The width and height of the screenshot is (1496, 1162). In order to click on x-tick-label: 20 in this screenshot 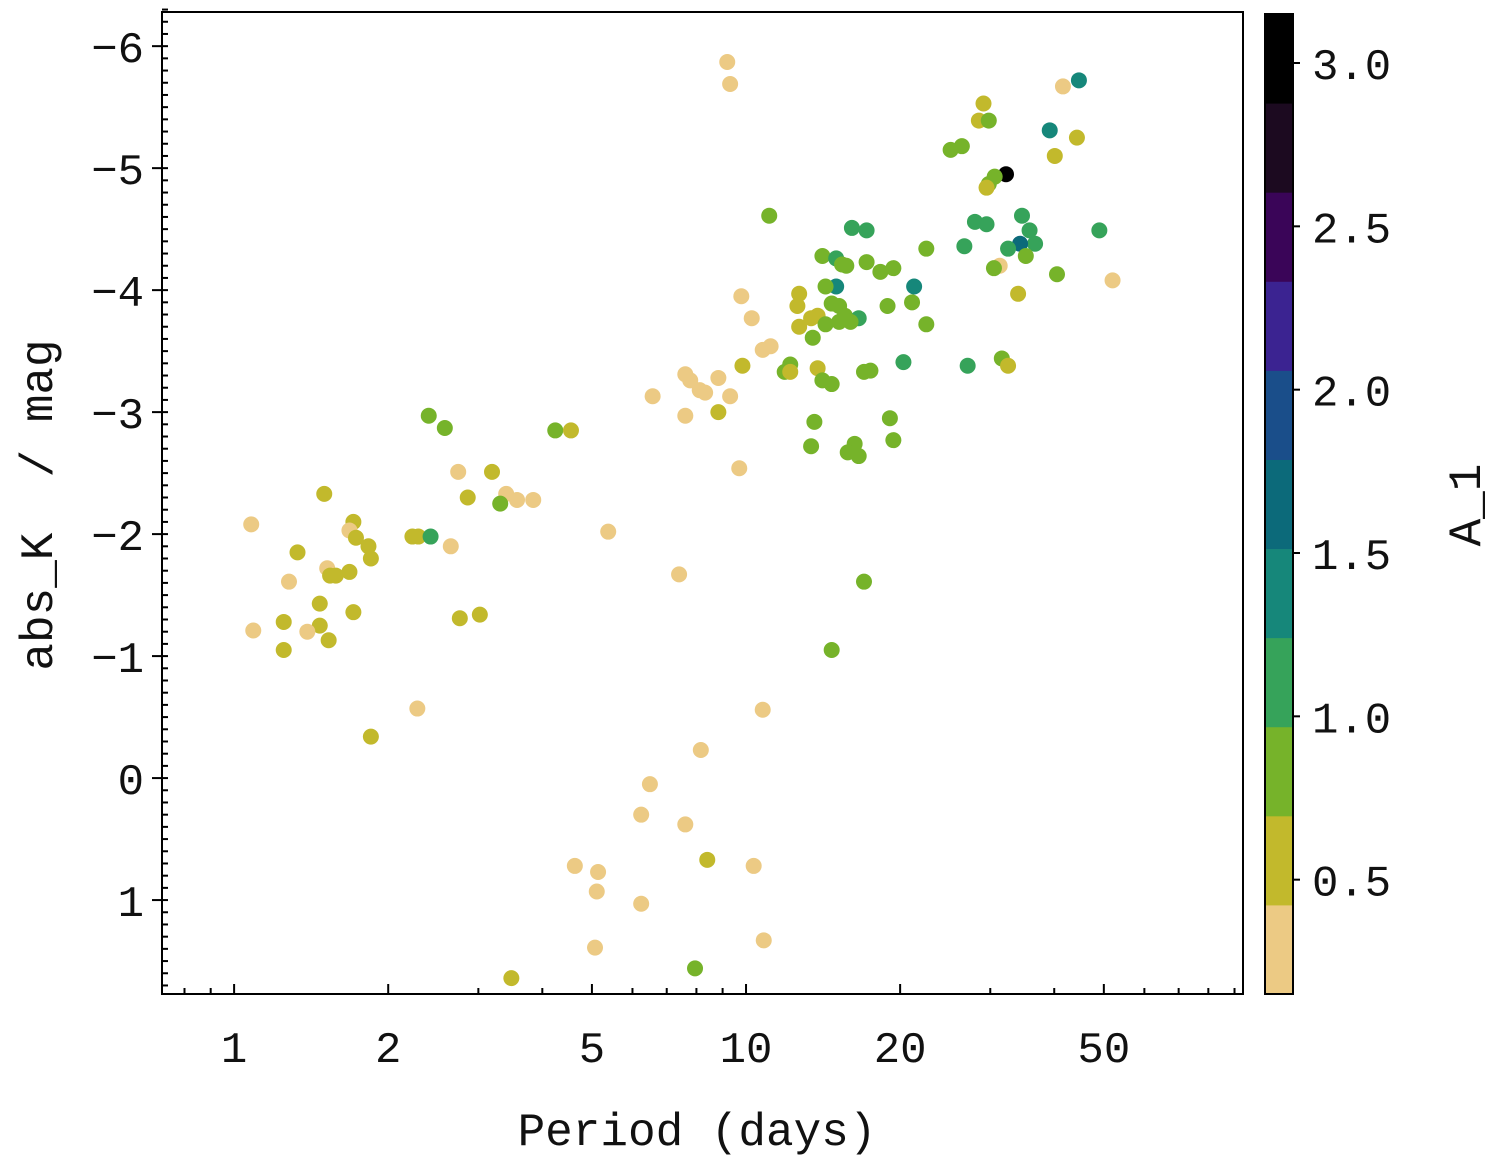, I will do `click(900, 1051)`.